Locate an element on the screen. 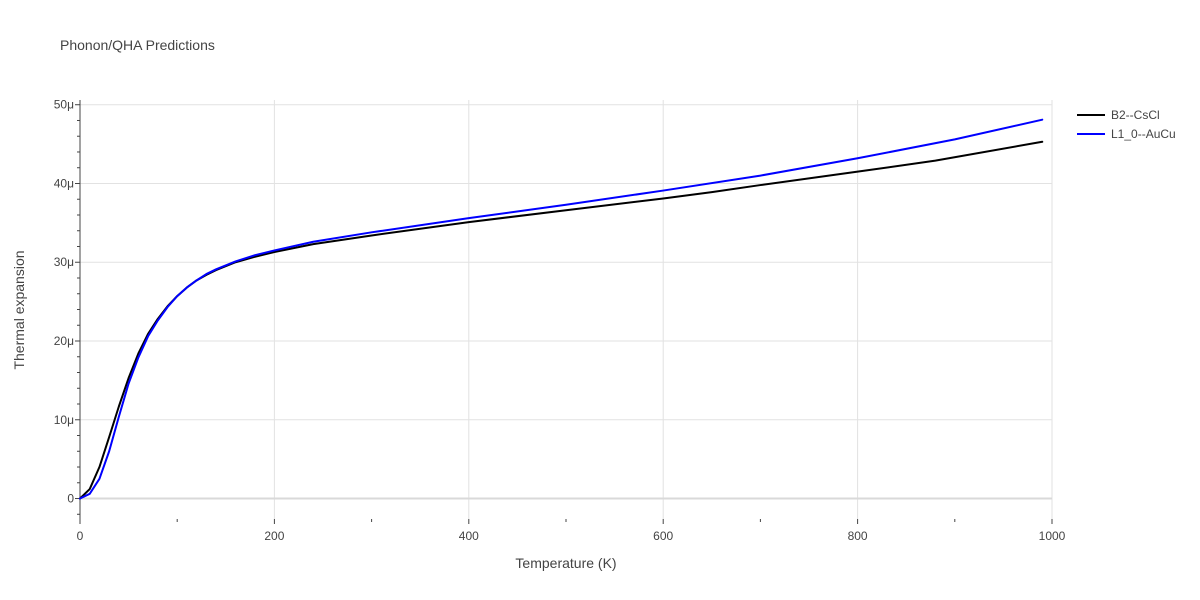 Image resolution: width=1200 pixels, height=600 pixels. y-axis-title: Thermal expansion is located at coordinates (19, 309).